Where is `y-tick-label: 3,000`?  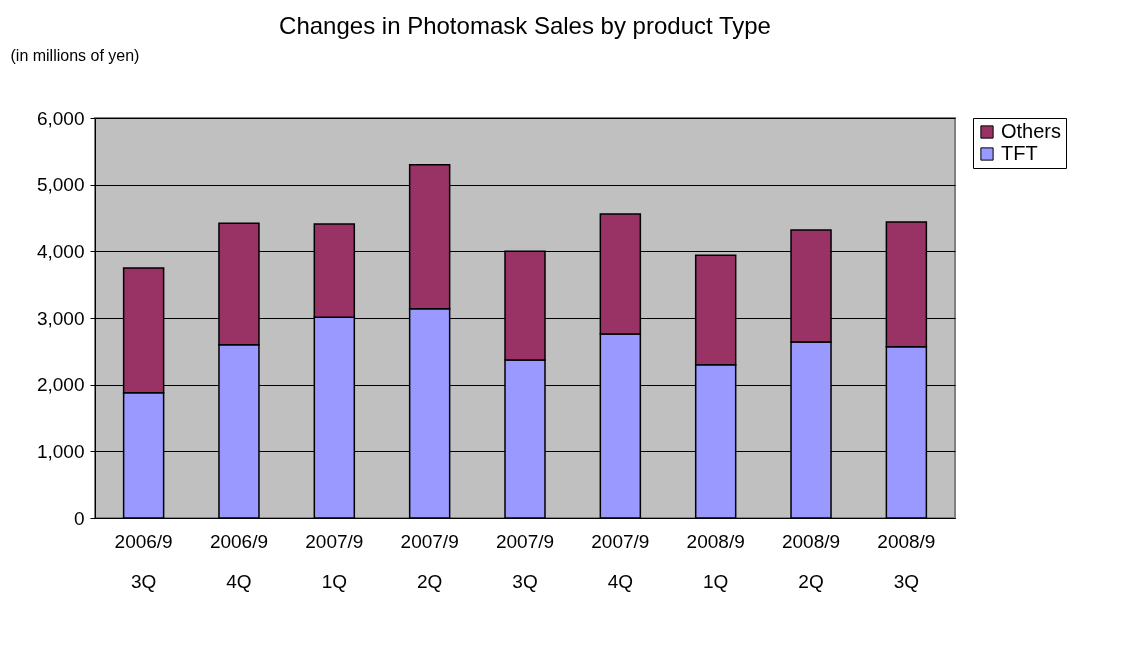
y-tick-label: 3,000 is located at coordinates (60, 318).